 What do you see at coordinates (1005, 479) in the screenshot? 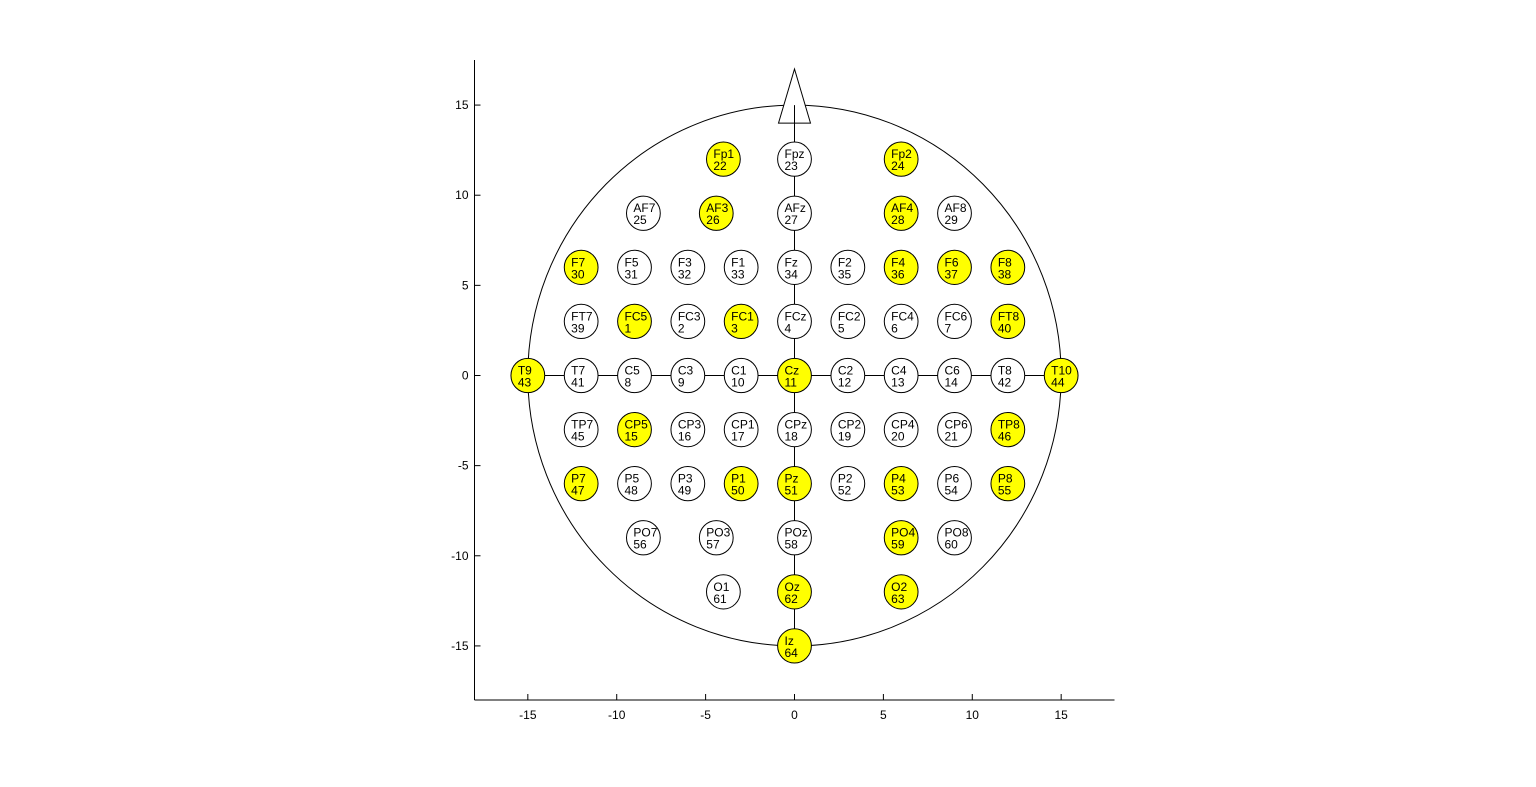
I see `electrode-name: P8` at bounding box center [1005, 479].